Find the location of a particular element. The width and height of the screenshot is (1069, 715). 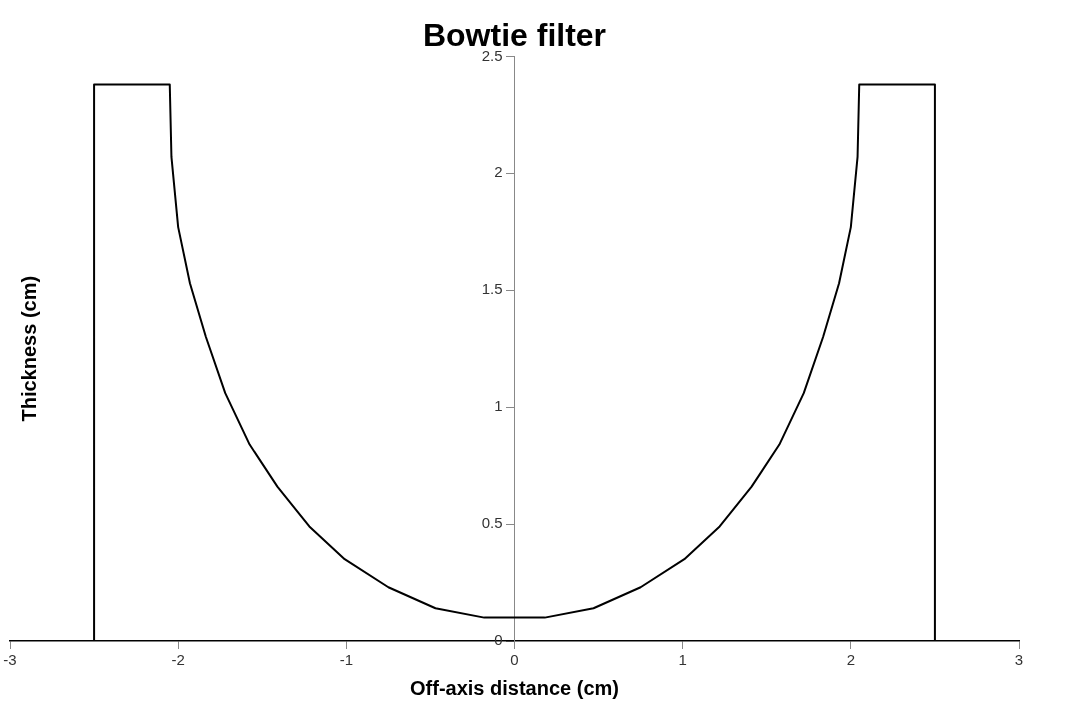

x-tick-label: 1 is located at coordinates (682, 660).